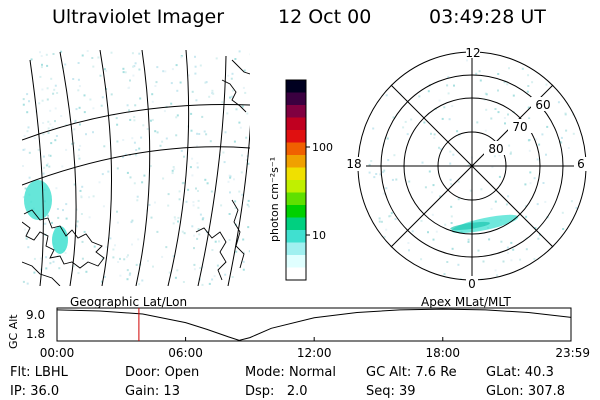 The width and height of the screenshot is (600, 400). Describe the element at coordinates (519, 127) in the screenshot. I see `mlat-label-70: 70` at that location.